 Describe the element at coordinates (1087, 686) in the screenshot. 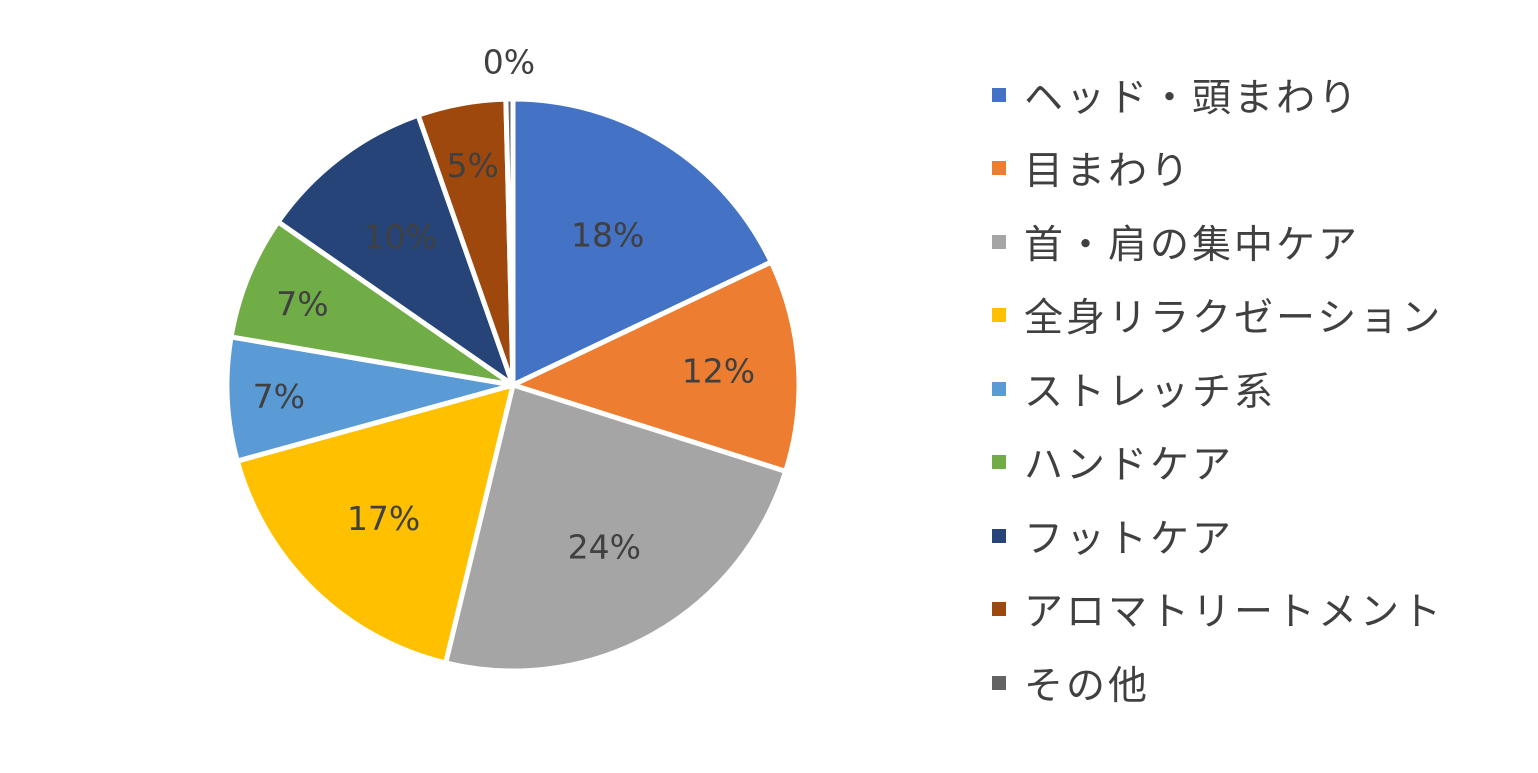

I see `legend-label: その他` at that location.